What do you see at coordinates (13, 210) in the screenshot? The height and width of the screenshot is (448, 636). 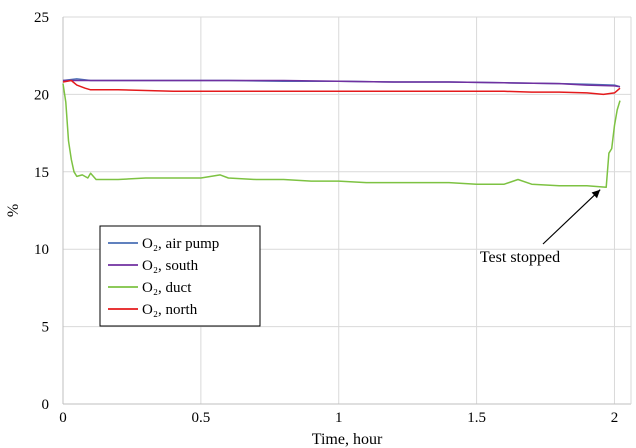 I see `y-axis-title: %` at bounding box center [13, 210].